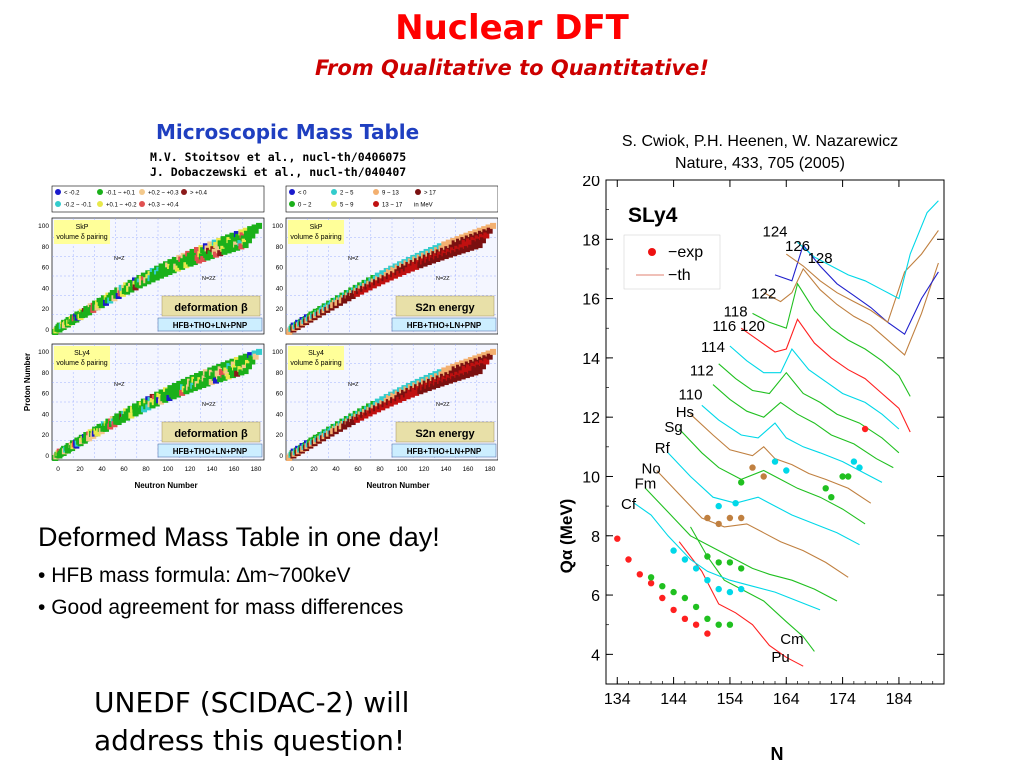 The height and width of the screenshot is (768, 1024). Describe the element at coordinates (591, 477) in the screenshot. I see `ytick-label: 10` at that location.